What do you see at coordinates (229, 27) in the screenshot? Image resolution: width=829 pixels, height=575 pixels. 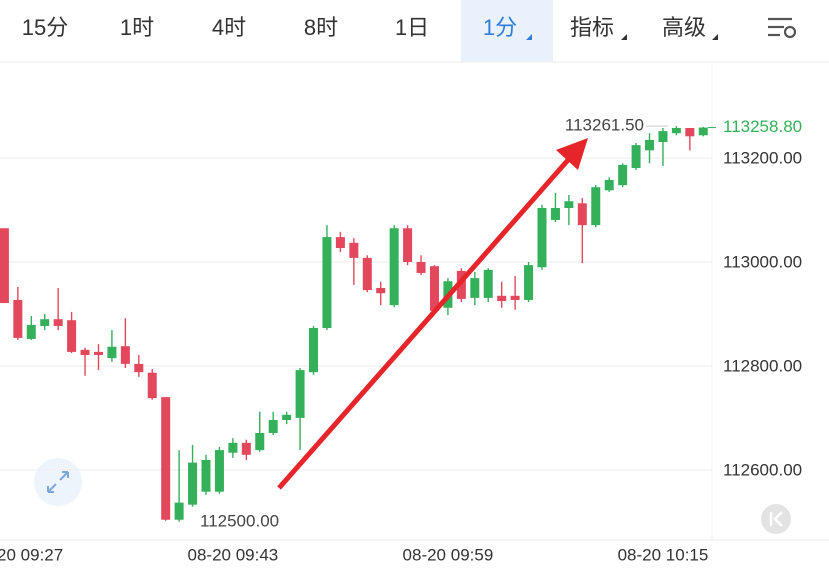 I see `tab: 4时` at bounding box center [229, 27].